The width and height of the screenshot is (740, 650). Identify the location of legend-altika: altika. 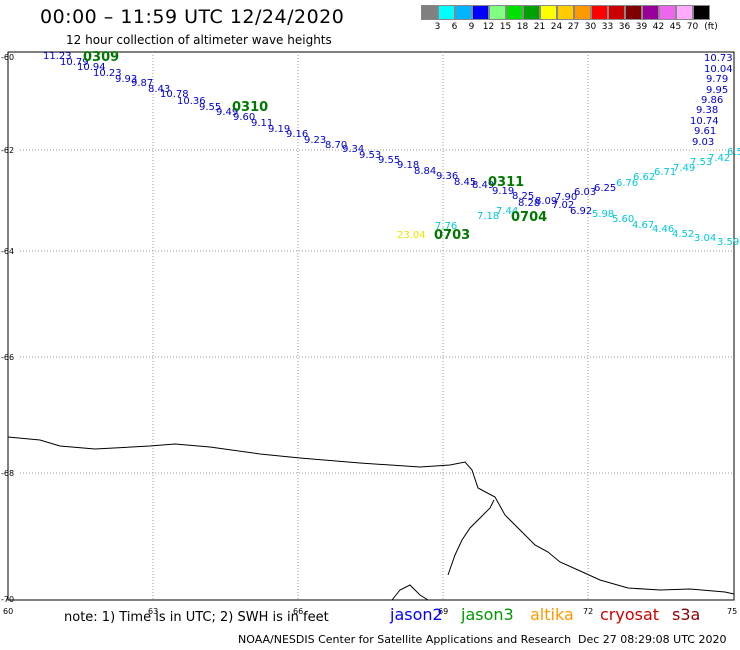
(552, 614).